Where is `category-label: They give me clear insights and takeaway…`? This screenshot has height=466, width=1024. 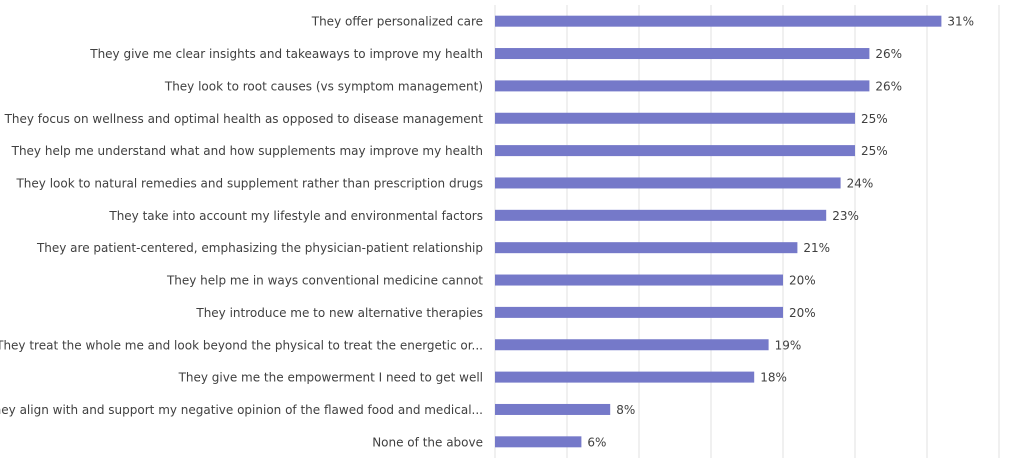 category-label: They give me clear insights and takeaway… is located at coordinates (286, 54).